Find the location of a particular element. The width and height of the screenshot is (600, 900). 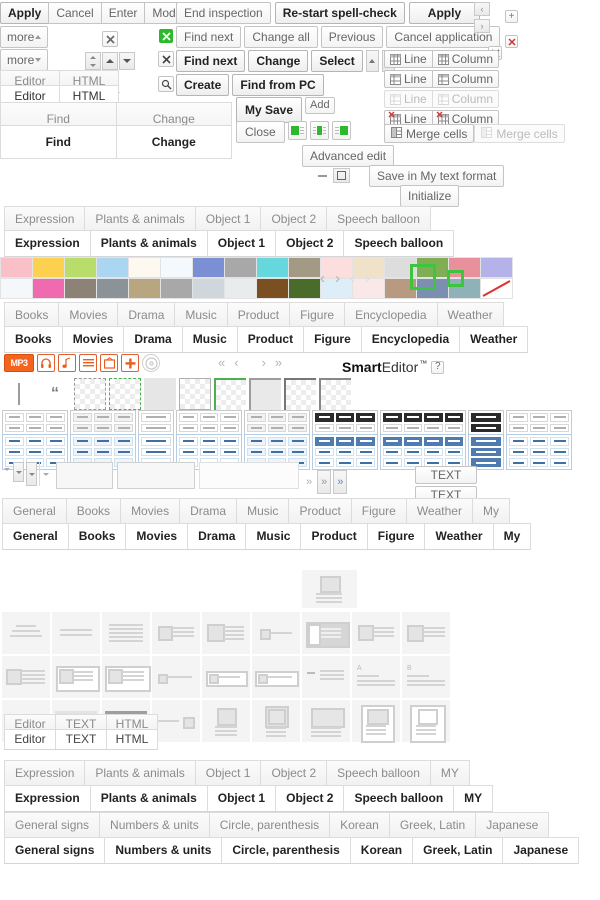

border-style-thick-corner is located at coordinates (335, 394).